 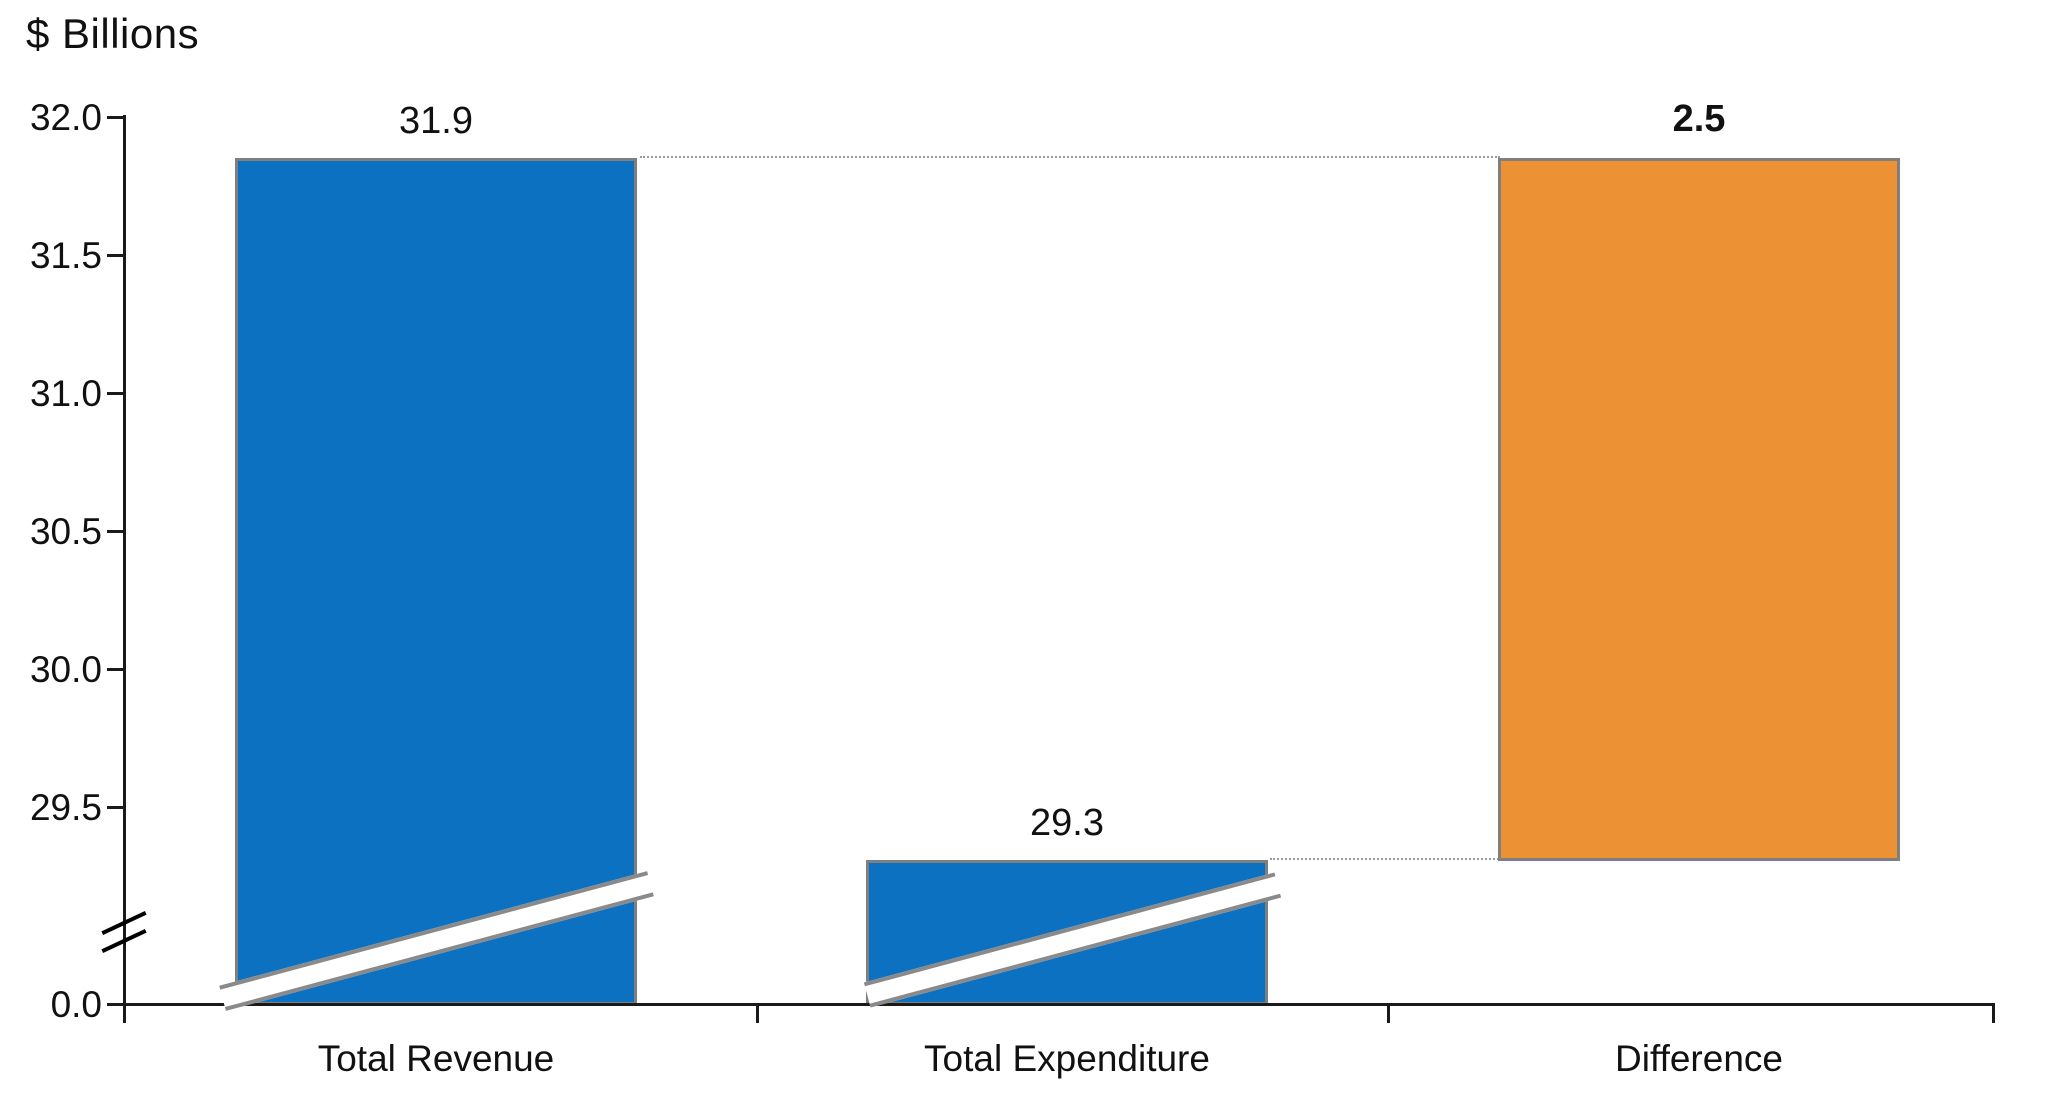 I want to click on y-tick-label: 31.0, so click(x=65, y=393).